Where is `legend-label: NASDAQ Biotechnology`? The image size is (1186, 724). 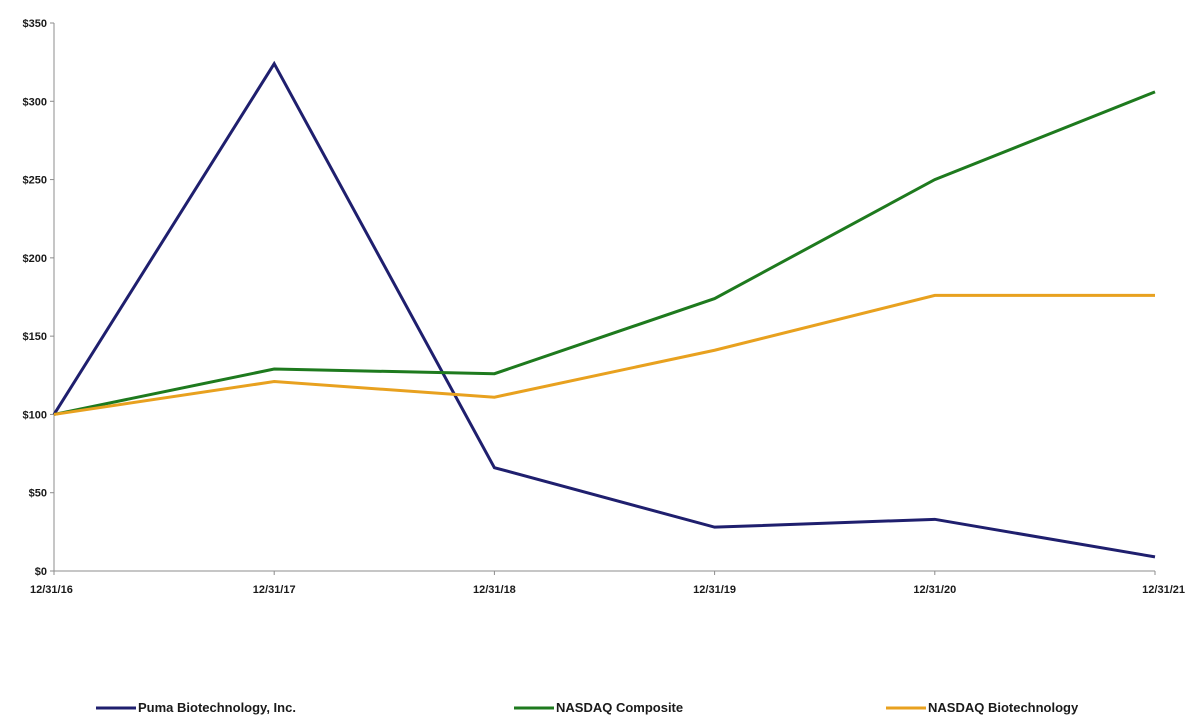 legend-label: NASDAQ Biotechnology is located at coordinates (1003, 707).